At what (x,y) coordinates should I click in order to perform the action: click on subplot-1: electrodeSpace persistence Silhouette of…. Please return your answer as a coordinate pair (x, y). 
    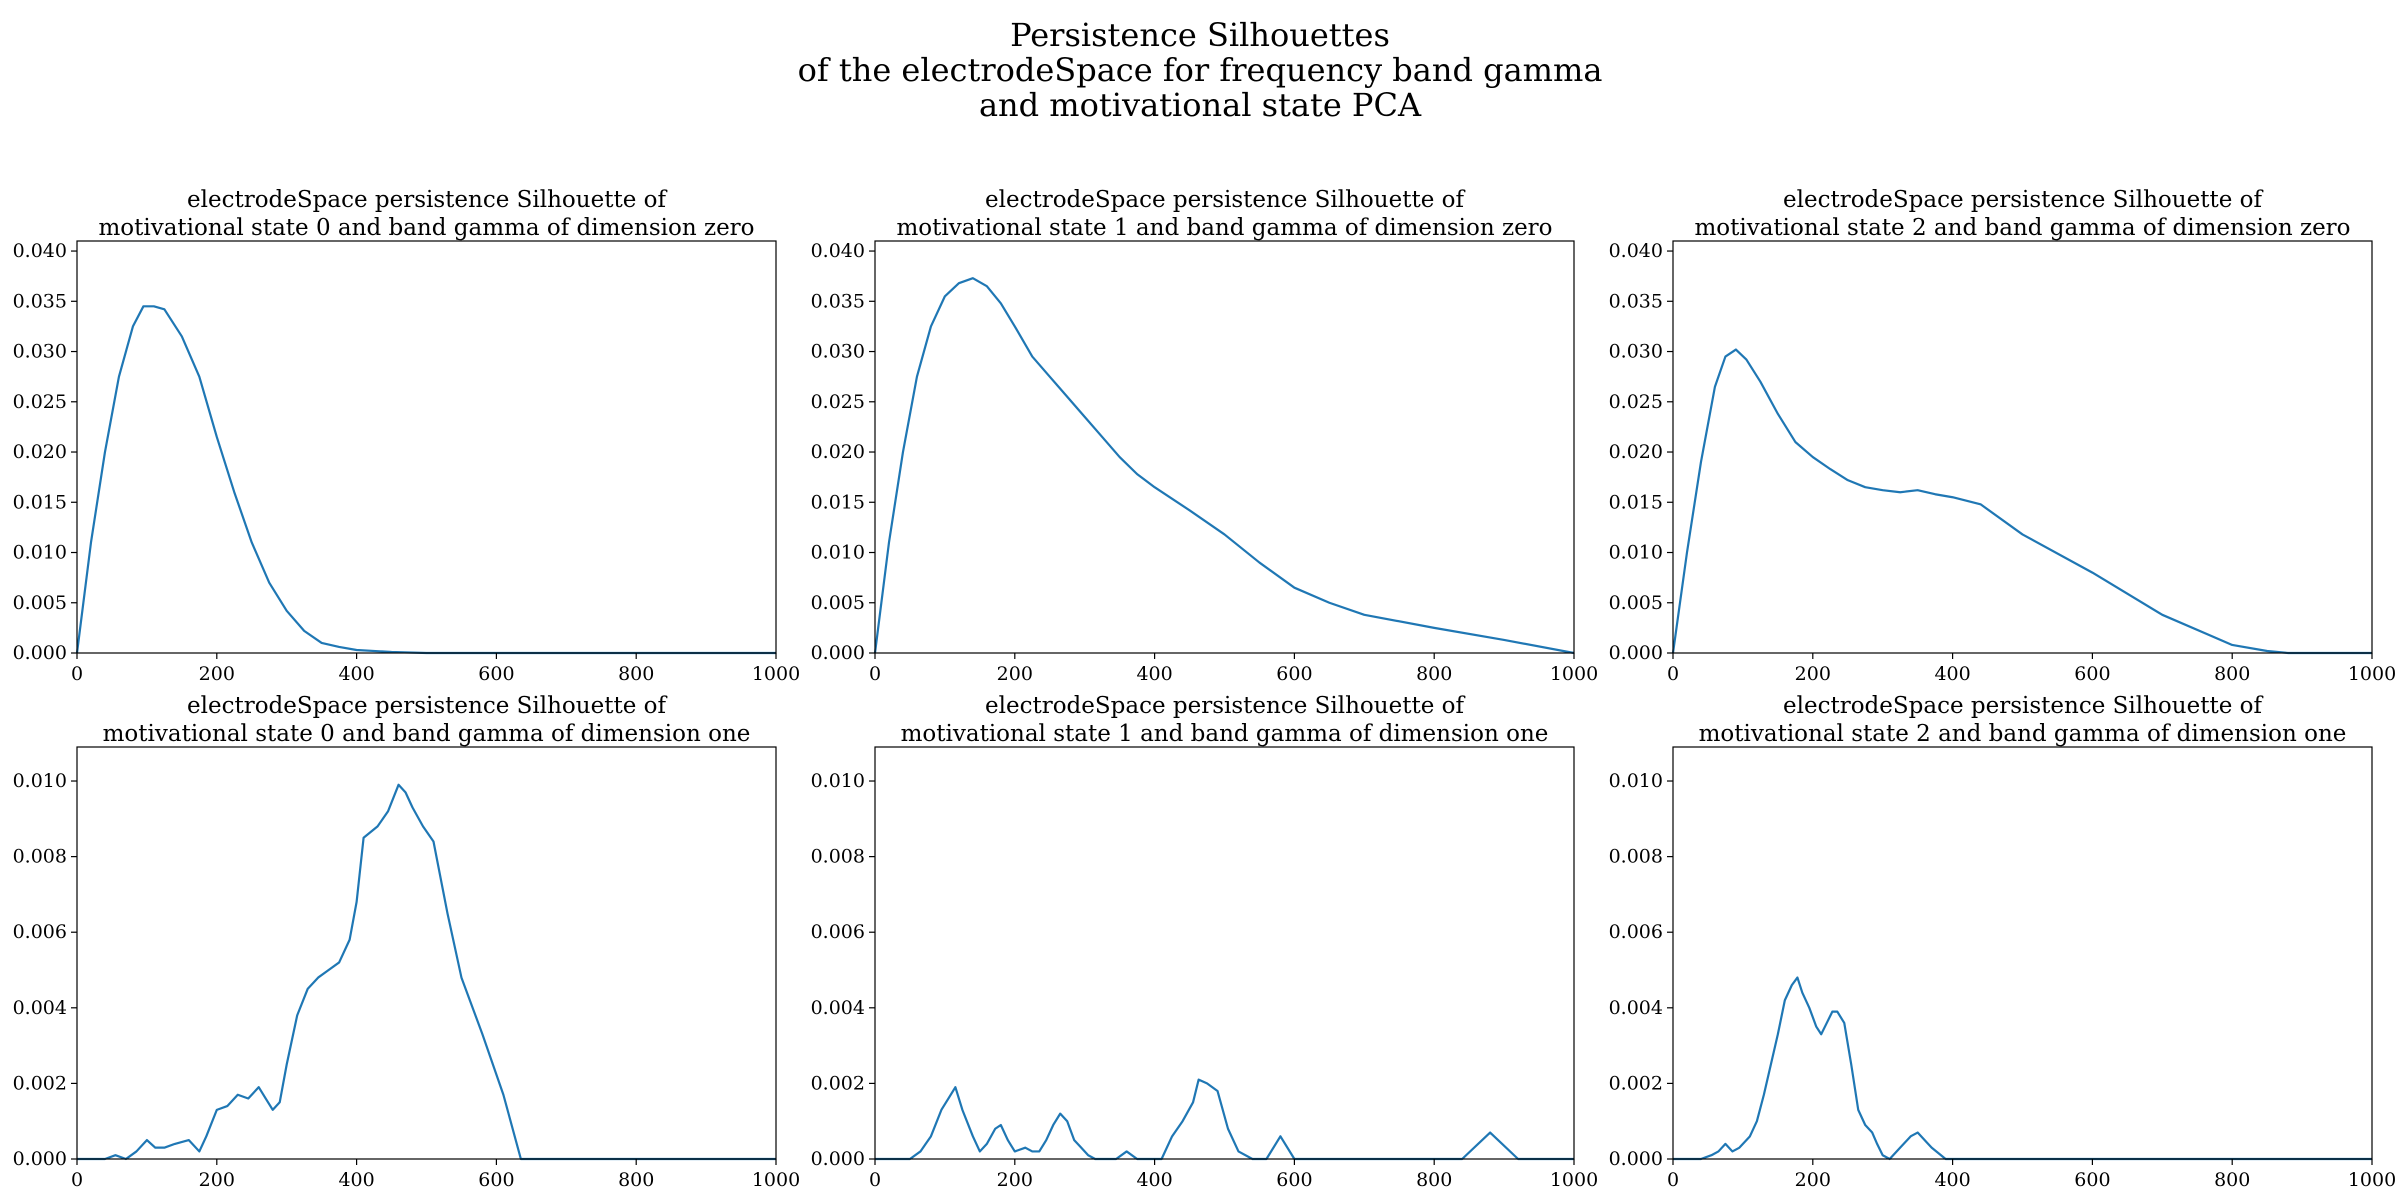
    Looking at the image, I should click on (407, 436).